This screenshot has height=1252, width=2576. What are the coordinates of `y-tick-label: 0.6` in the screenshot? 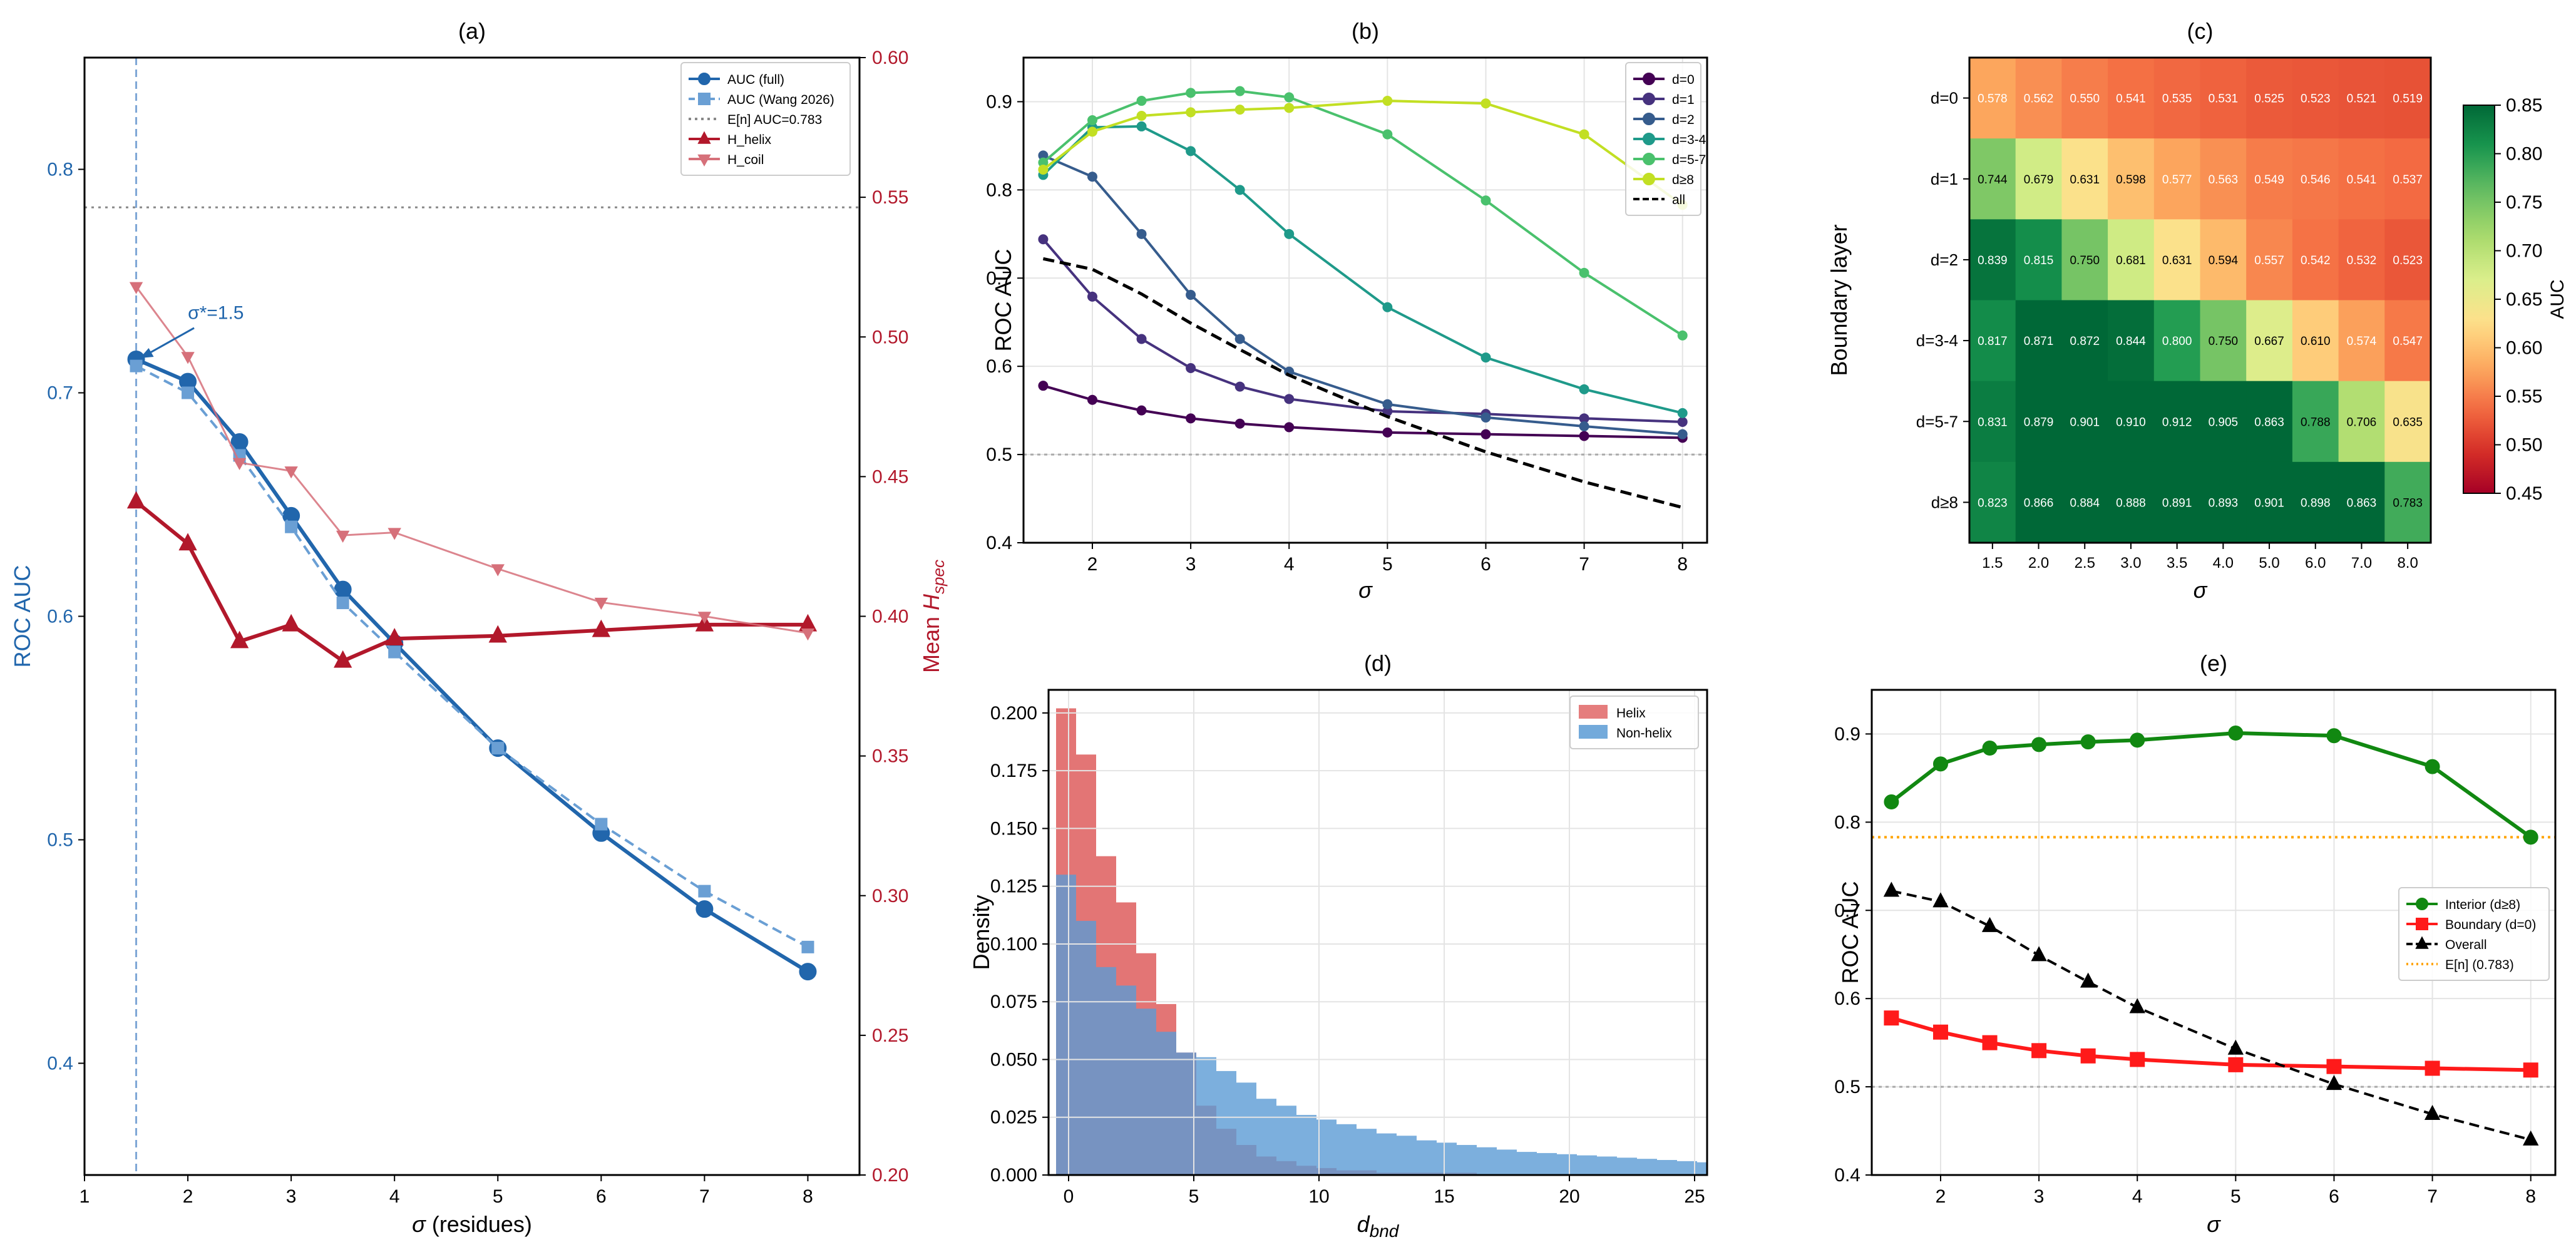 It's located at (1847, 999).